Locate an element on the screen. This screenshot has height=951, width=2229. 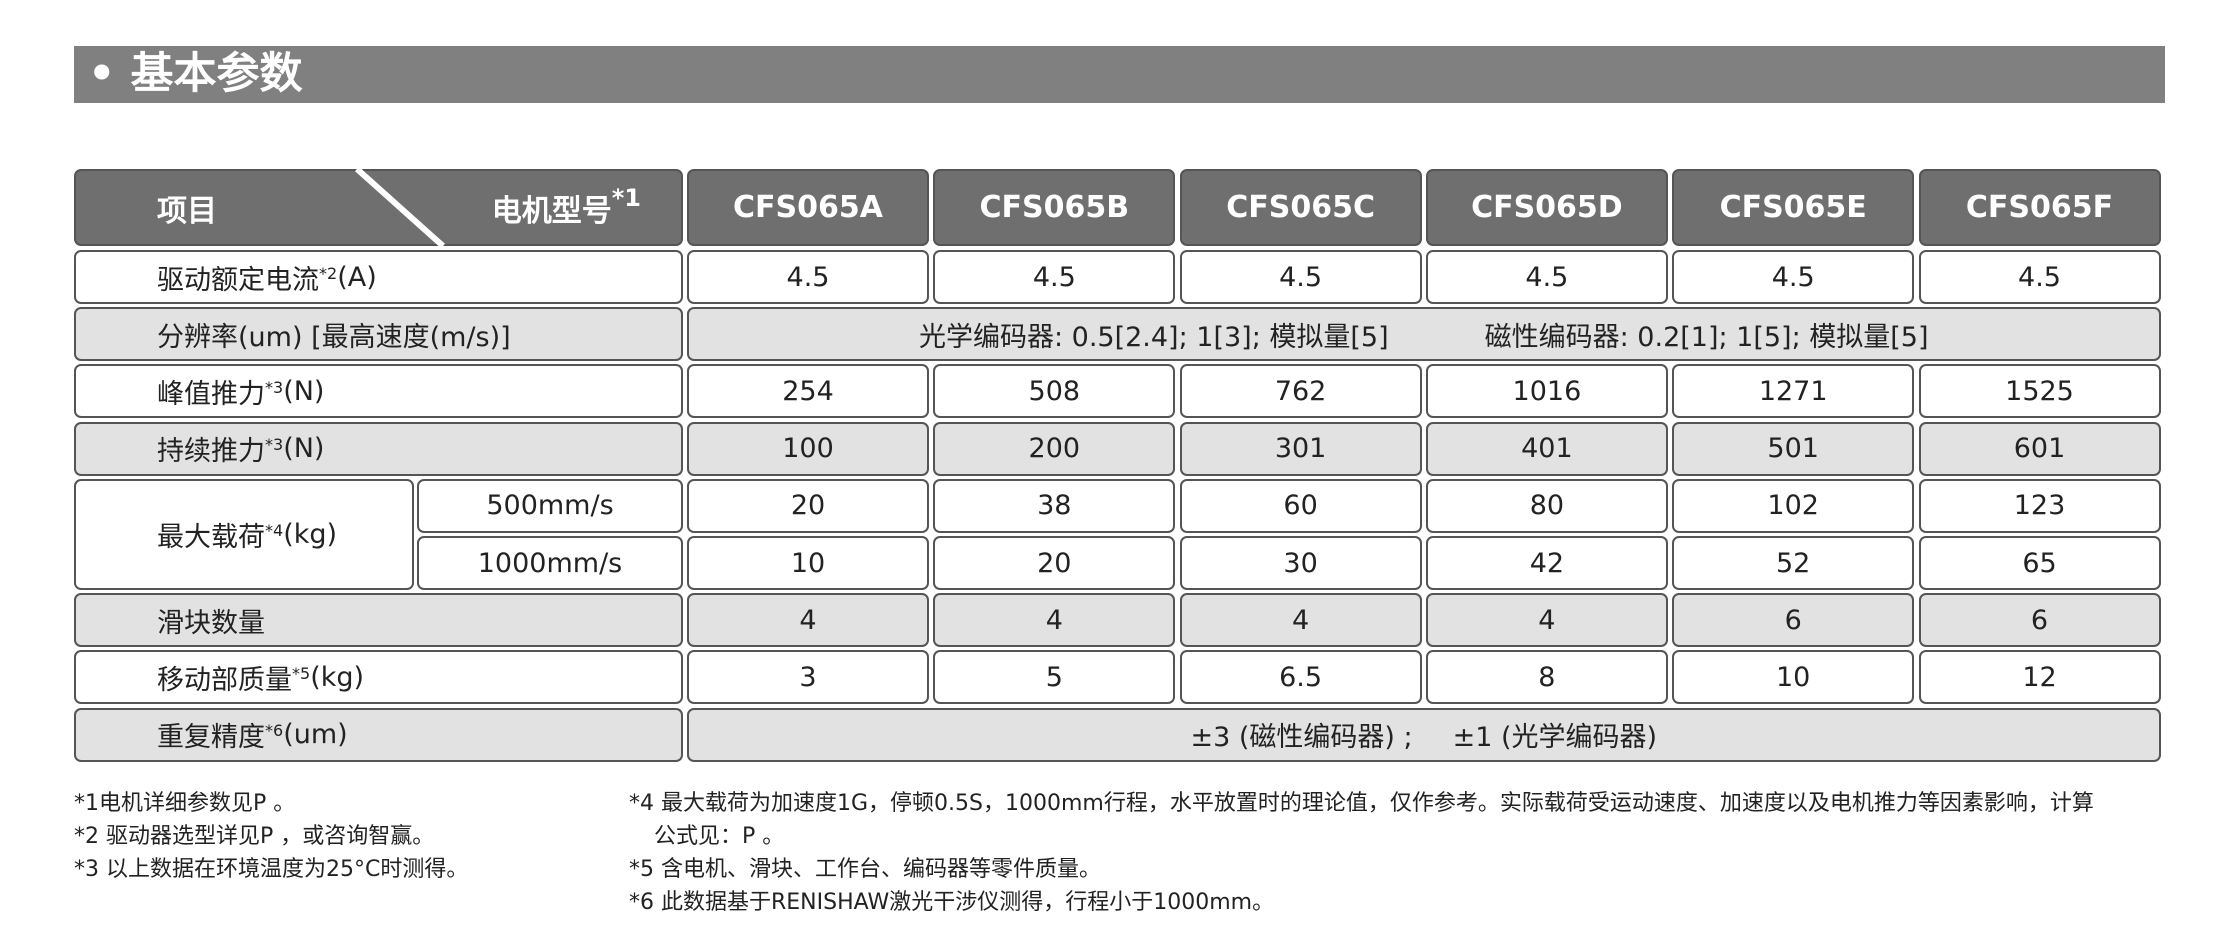
span-text: ±3 (磁性编码器) ; is located at coordinates (1301, 738).